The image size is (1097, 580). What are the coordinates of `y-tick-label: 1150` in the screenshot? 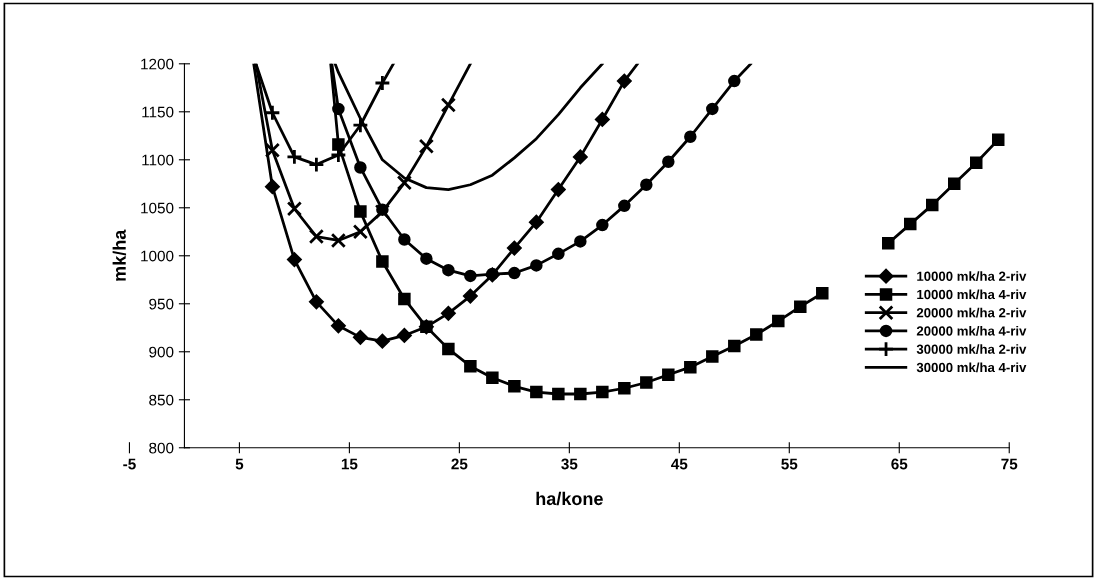 It's located at (158, 112).